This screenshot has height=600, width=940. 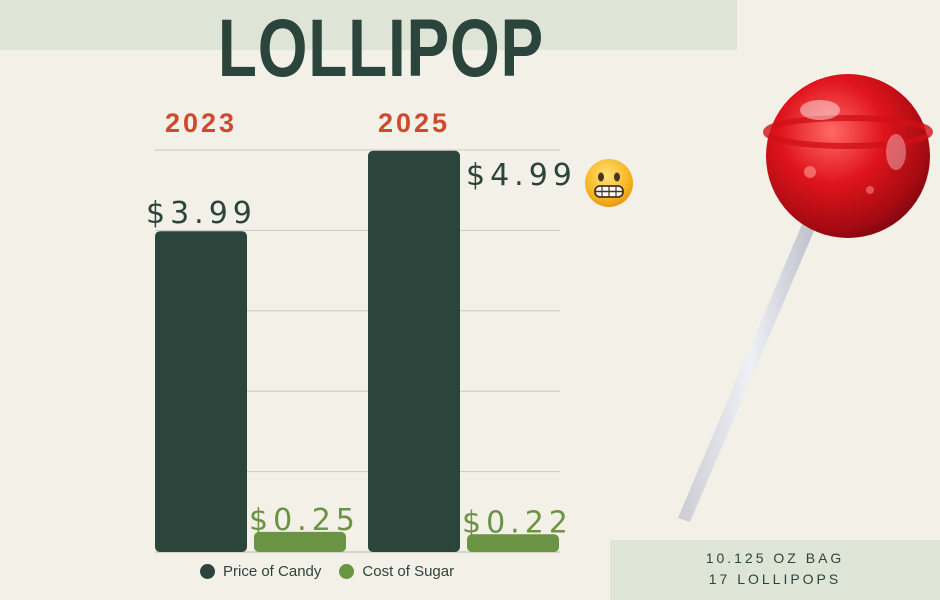 What do you see at coordinates (207, 571) in the screenshot?
I see `legend-swatch-candy` at bounding box center [207, 571].